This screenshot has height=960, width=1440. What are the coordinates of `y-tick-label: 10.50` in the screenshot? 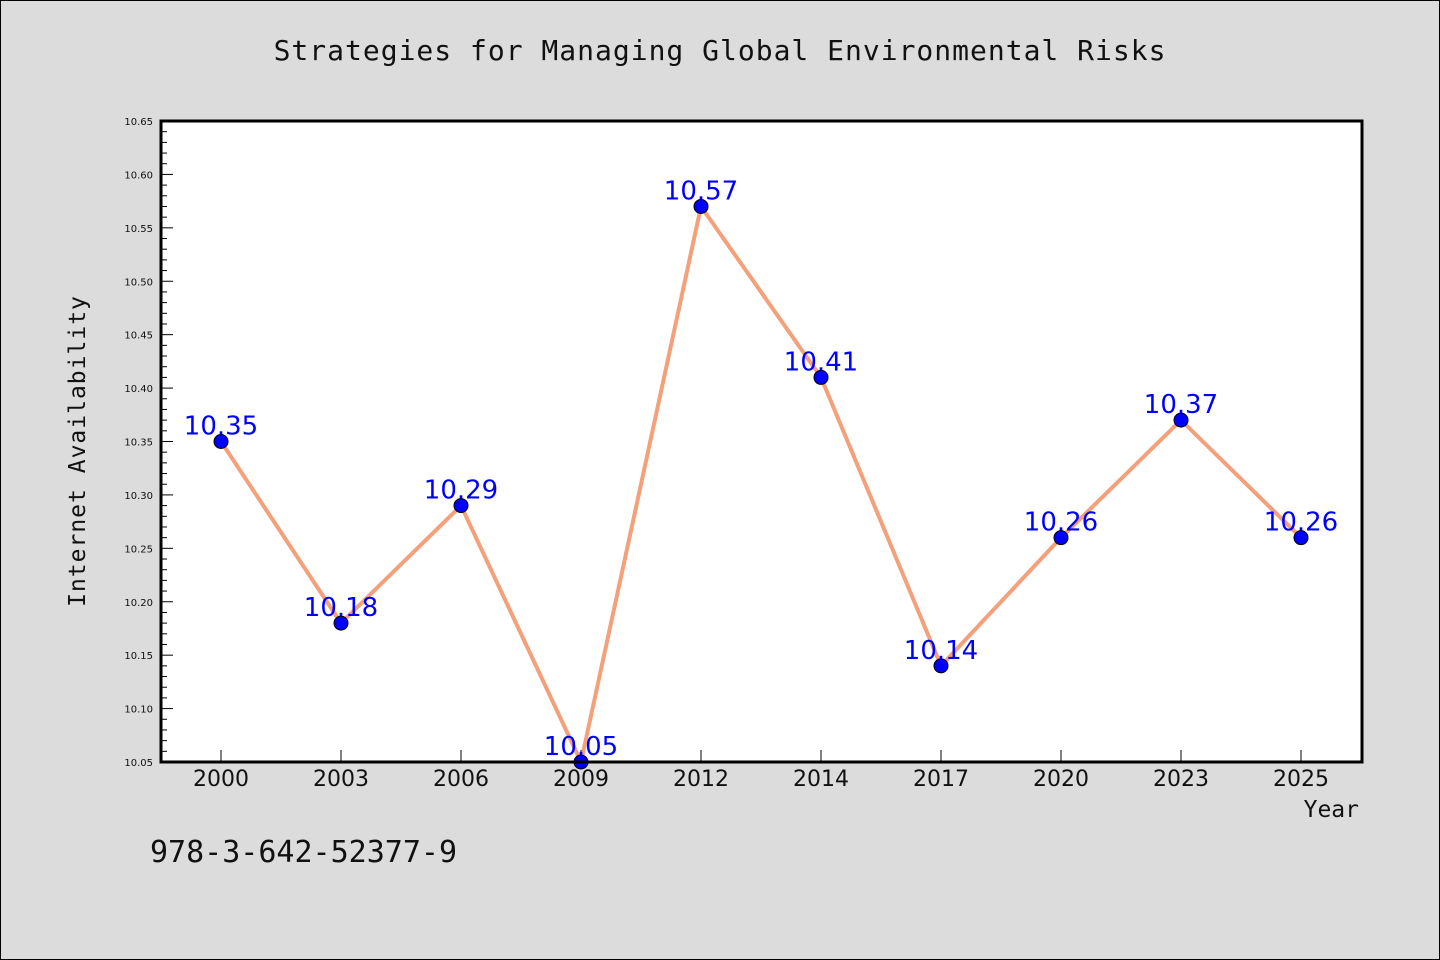 It's located at (138, 282).